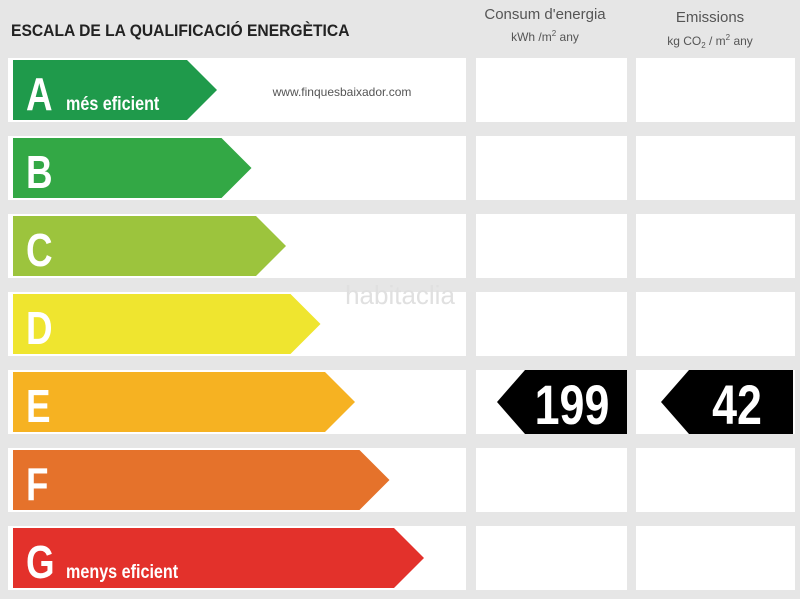 This screenshot has width=800, height=599. I want to click on emissions-indicator, so click(727, 402).